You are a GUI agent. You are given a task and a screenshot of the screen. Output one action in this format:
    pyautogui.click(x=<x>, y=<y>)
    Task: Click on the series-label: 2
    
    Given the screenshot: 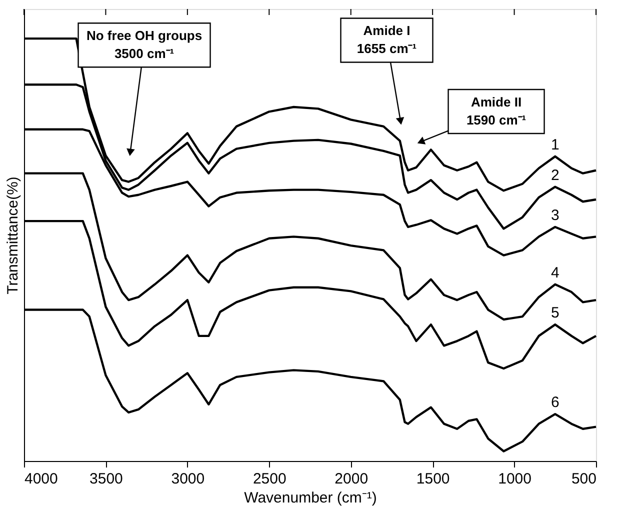 What is the action you would take?
    pyautogui.click(x=555, y=175)
    